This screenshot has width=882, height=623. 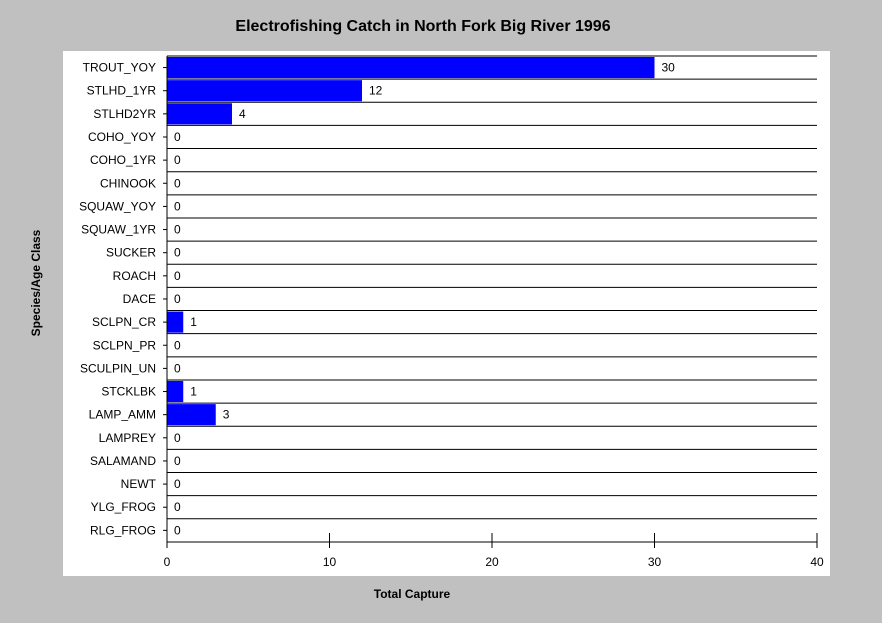 What do you see at coordinates (492, 562) in the screenshot?
I see `x-tick-label: 20` at bounding box center [492, 562].